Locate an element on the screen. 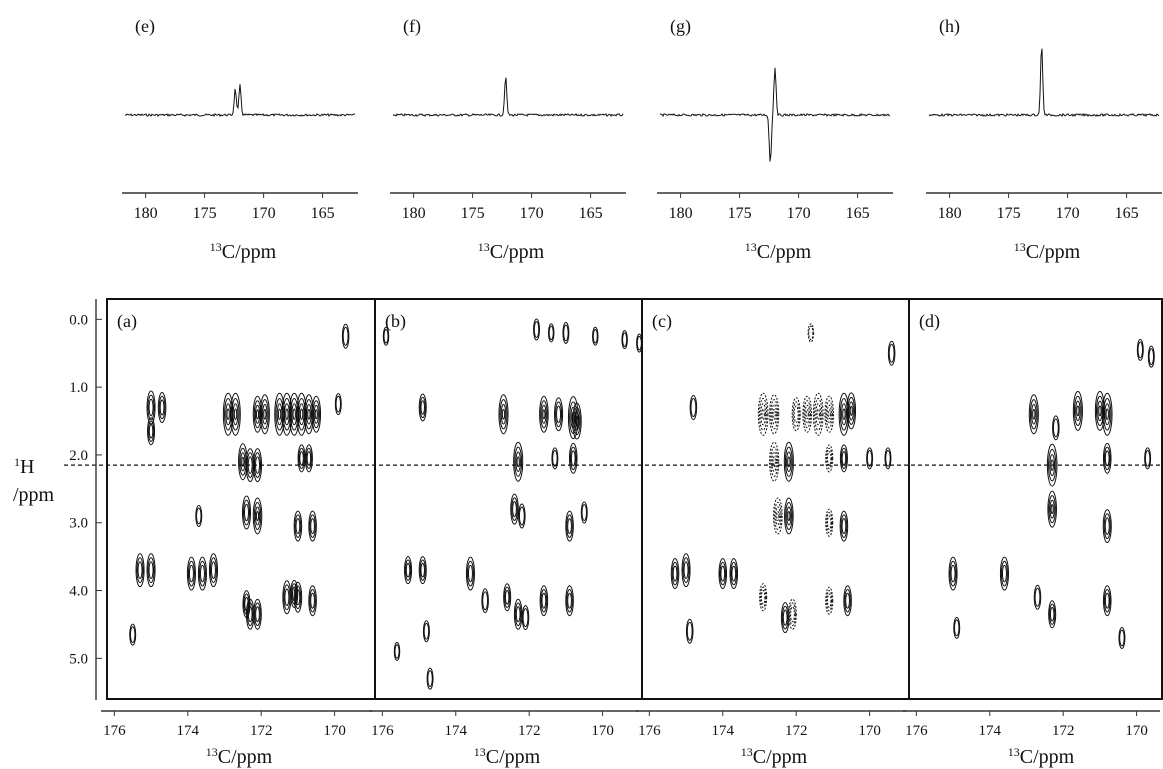  spectrum-trace is located at coordinates (508, 97).